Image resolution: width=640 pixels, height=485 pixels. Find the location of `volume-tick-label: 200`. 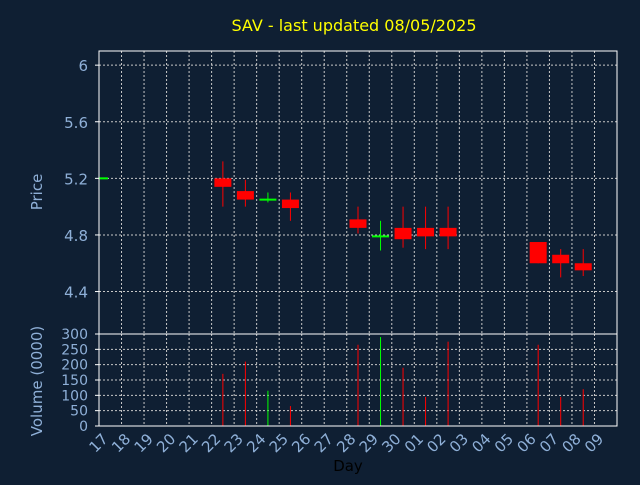

volume-tick-label: 200 is located at coordinates (74, 366).